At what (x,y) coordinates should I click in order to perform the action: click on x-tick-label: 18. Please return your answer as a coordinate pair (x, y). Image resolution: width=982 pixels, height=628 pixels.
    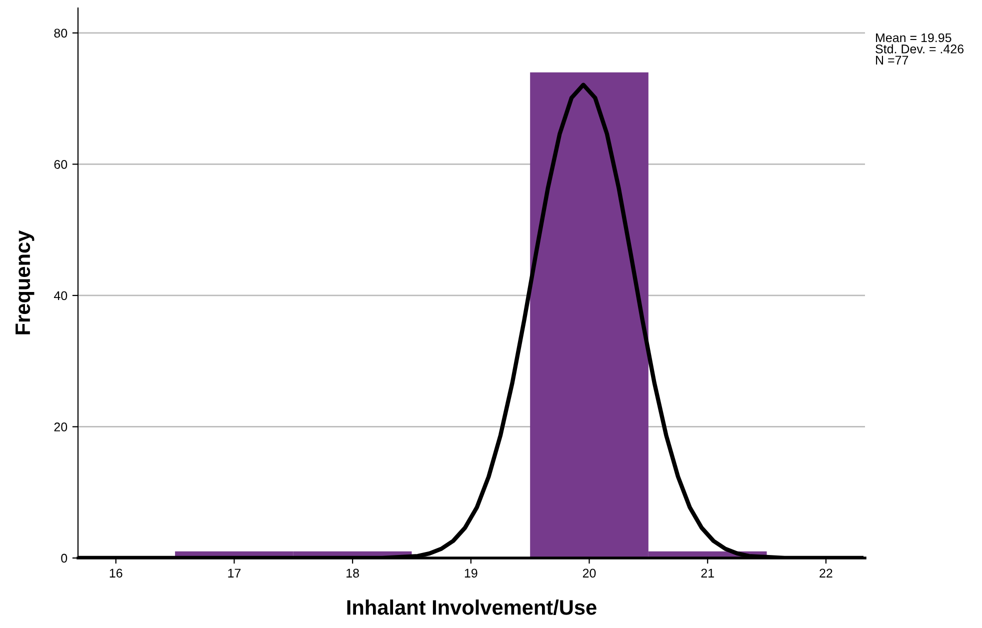
    Looking at the image, I should click on (352, 573).